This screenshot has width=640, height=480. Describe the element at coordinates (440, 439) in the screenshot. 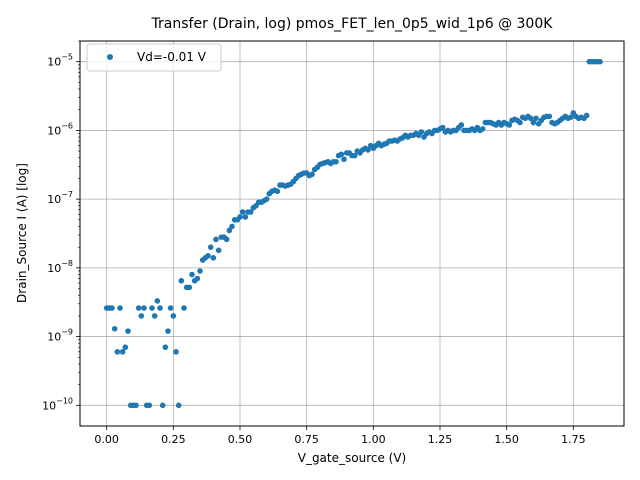

I see `x-tick-label: 1.25` at that location.